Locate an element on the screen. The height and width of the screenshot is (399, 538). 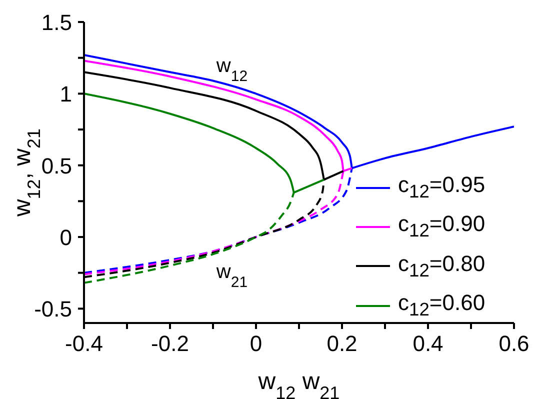
y-tick-label: 0 is located at coordinates (66, 237).